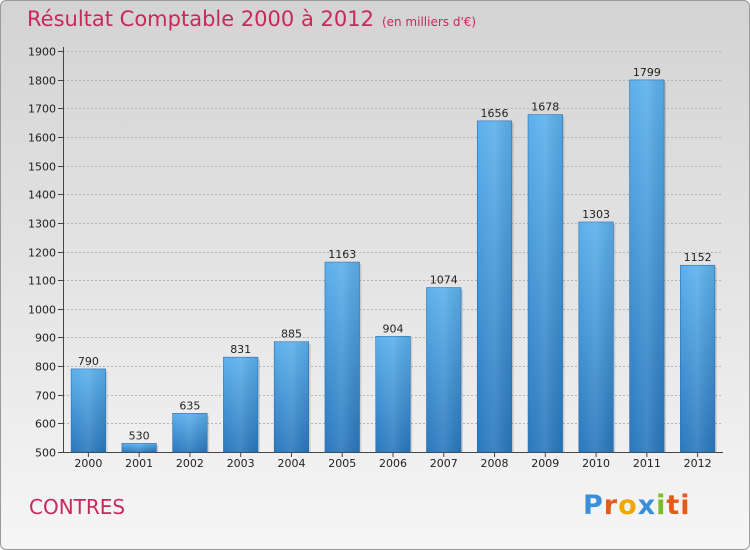  What do you see at coordinates (444, 280) in the screenshot?
I see `value-label: 1074` at bounding box center [444, 280].